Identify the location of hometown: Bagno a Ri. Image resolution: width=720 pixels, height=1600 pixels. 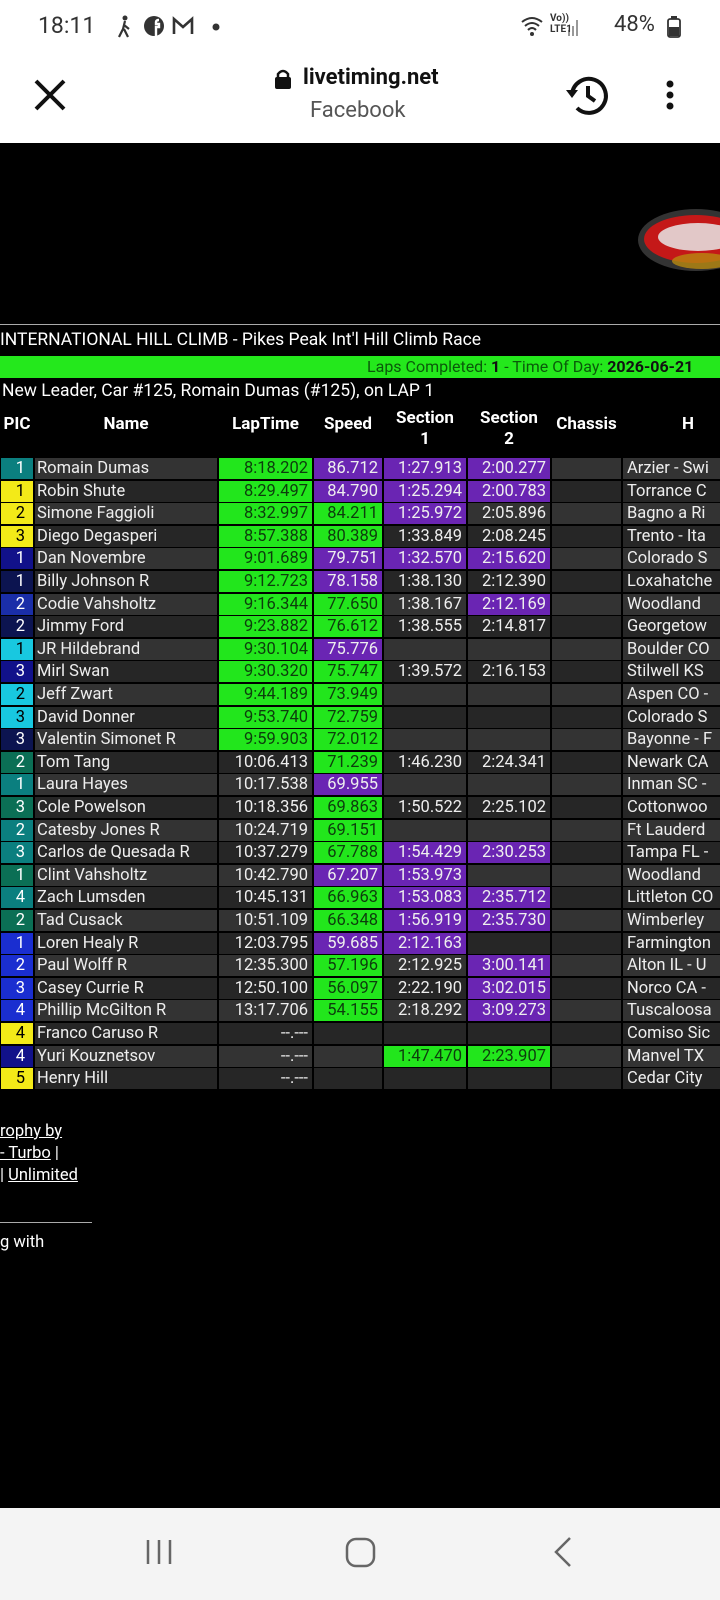
(671, 514).